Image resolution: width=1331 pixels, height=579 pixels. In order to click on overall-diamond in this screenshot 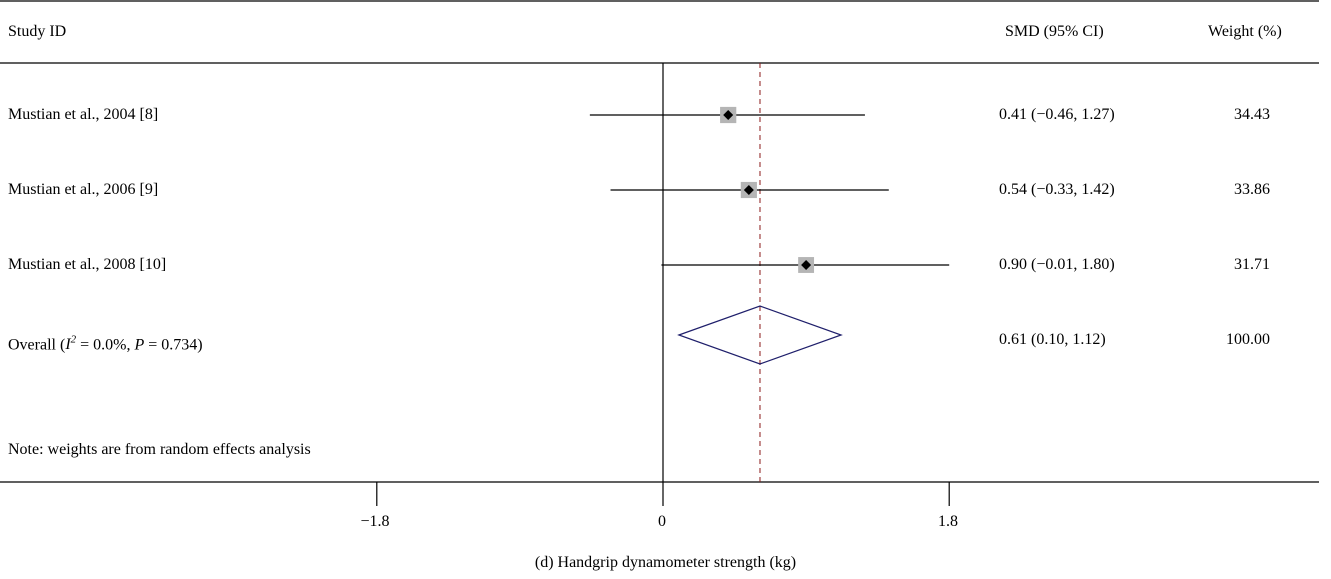, I will do `click(760, 335)`.